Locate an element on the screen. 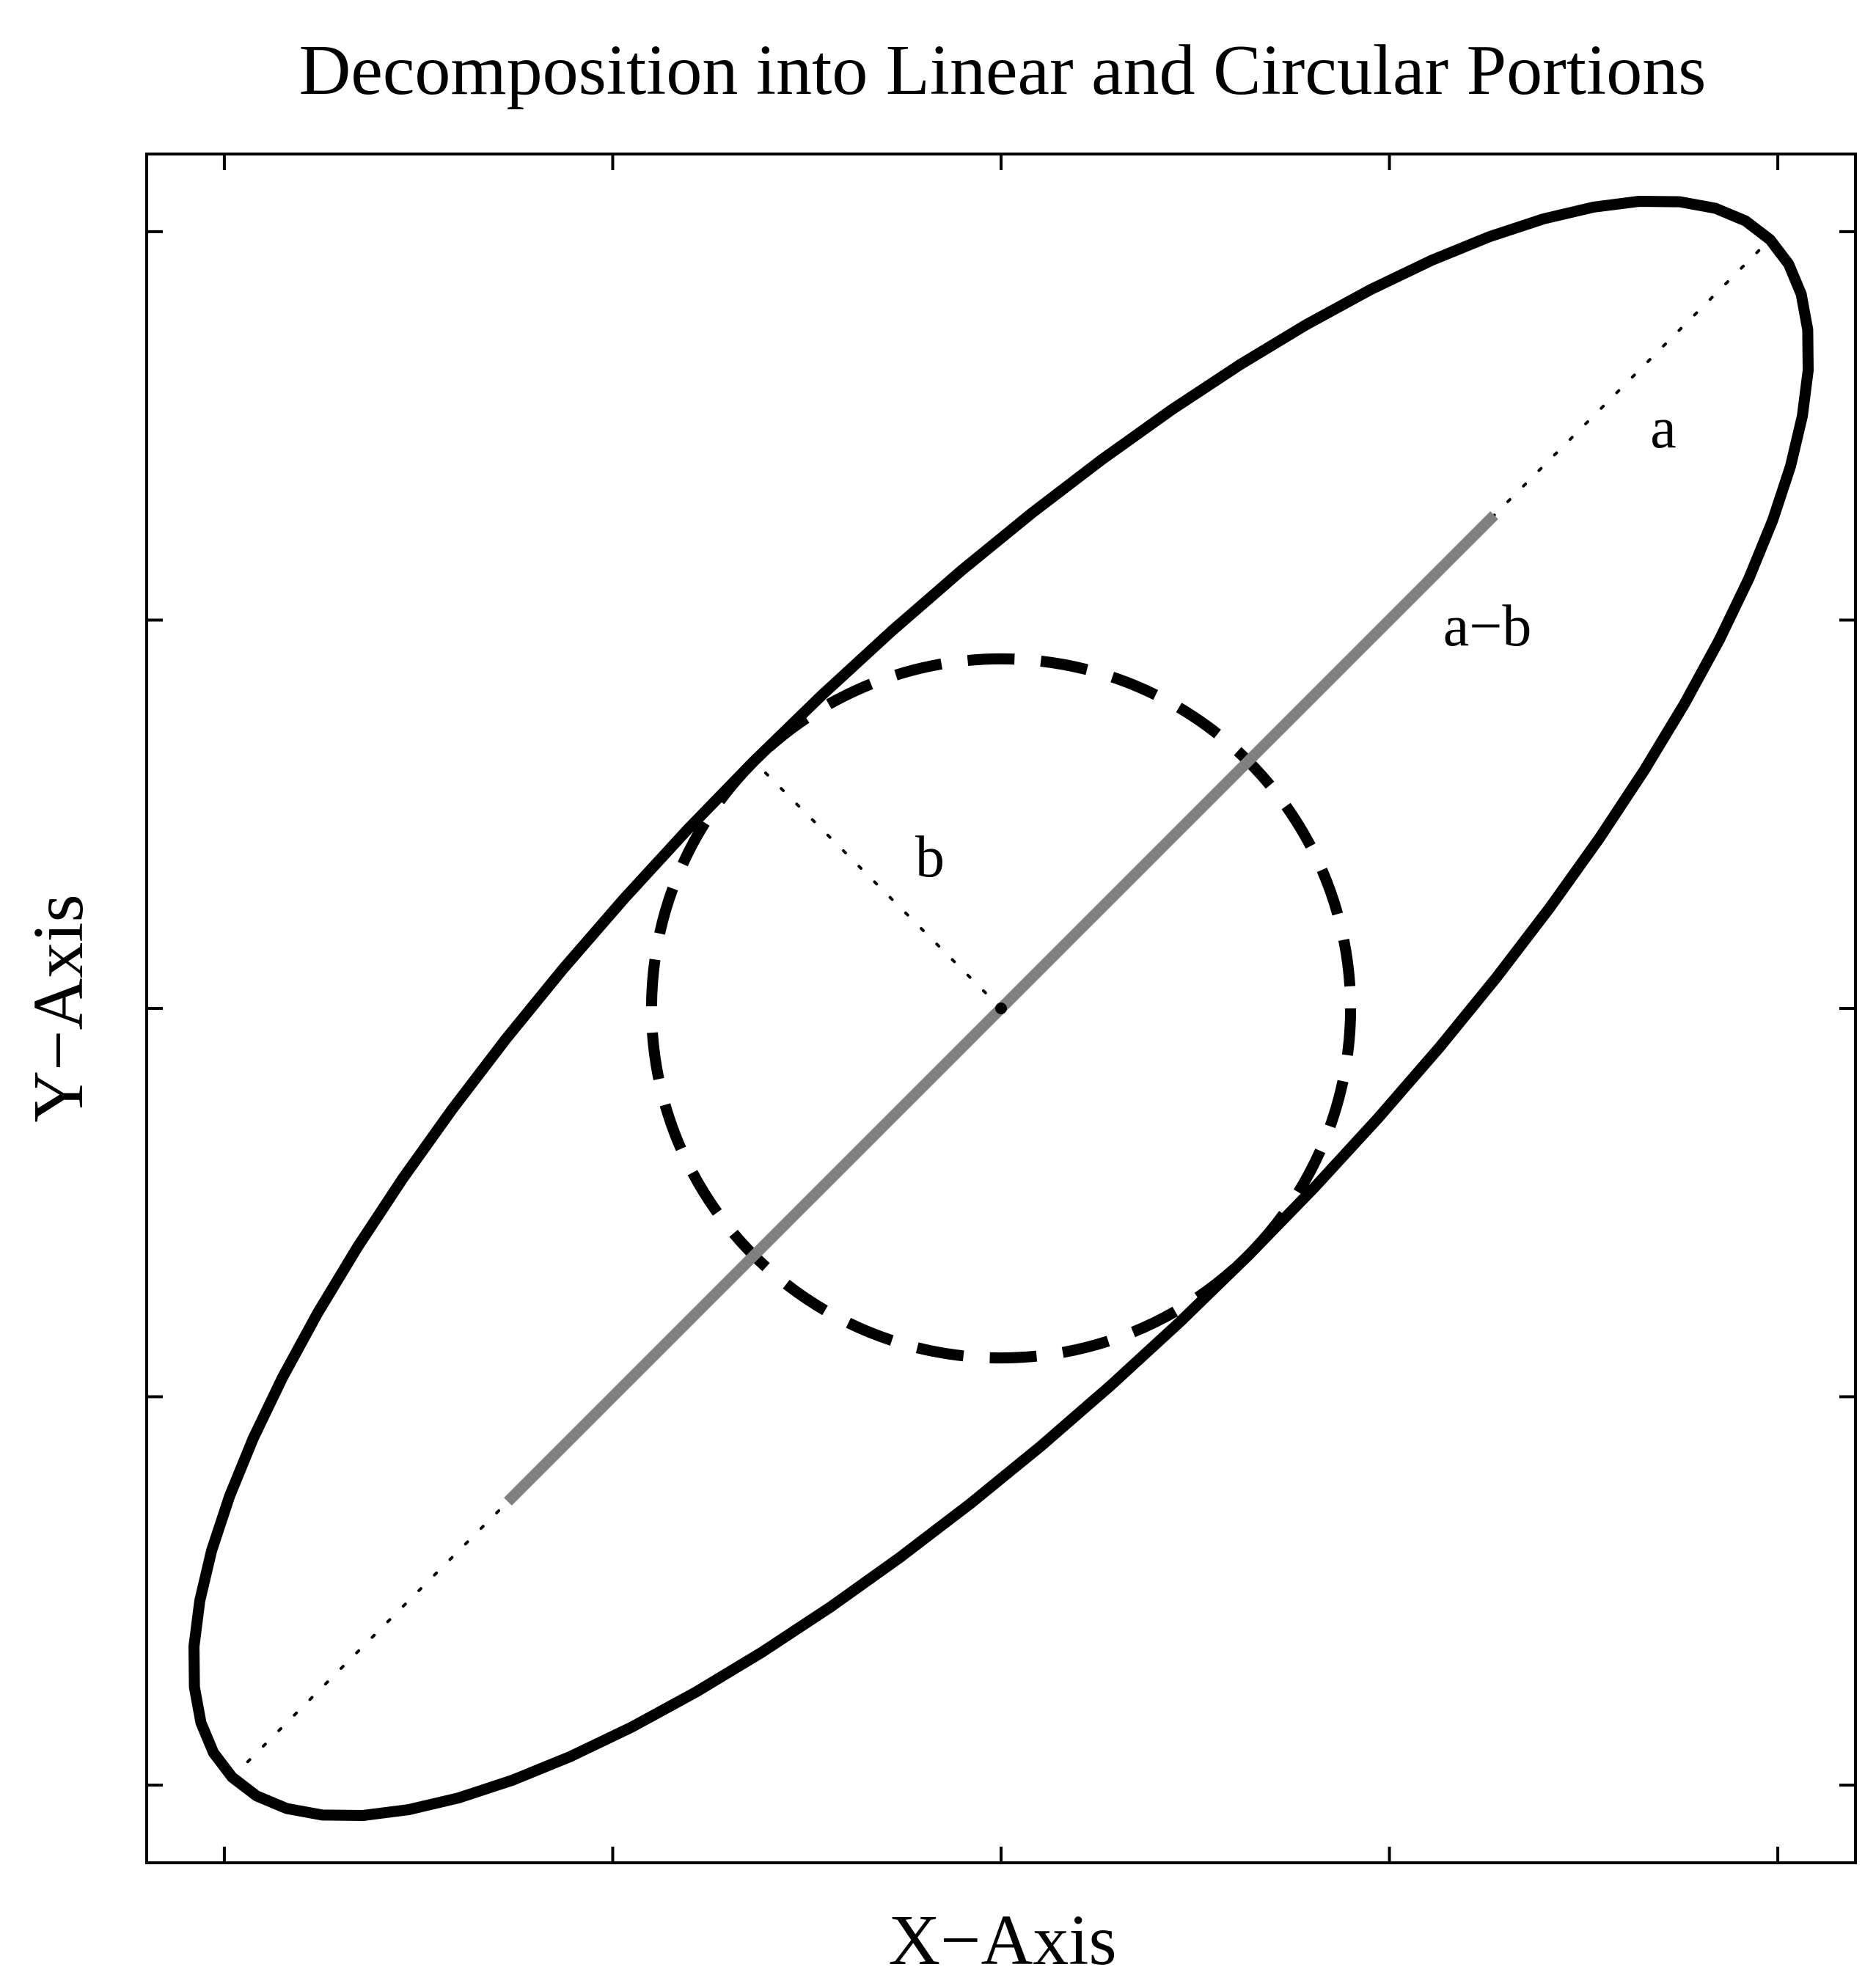 This screenshot has height=1986, width=1876. label-a: a is located at coordinates (1663, 428).